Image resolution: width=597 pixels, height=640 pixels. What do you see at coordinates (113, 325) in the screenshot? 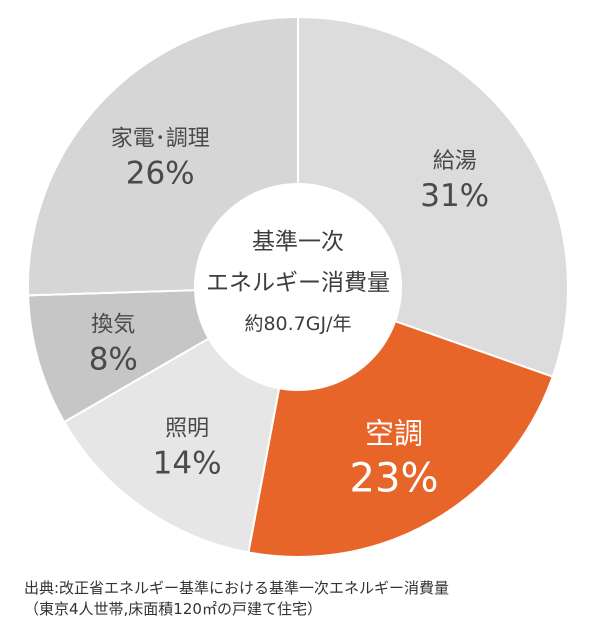
I see `slice-label-ventilation: 換気` at bounding box center [113, 325].